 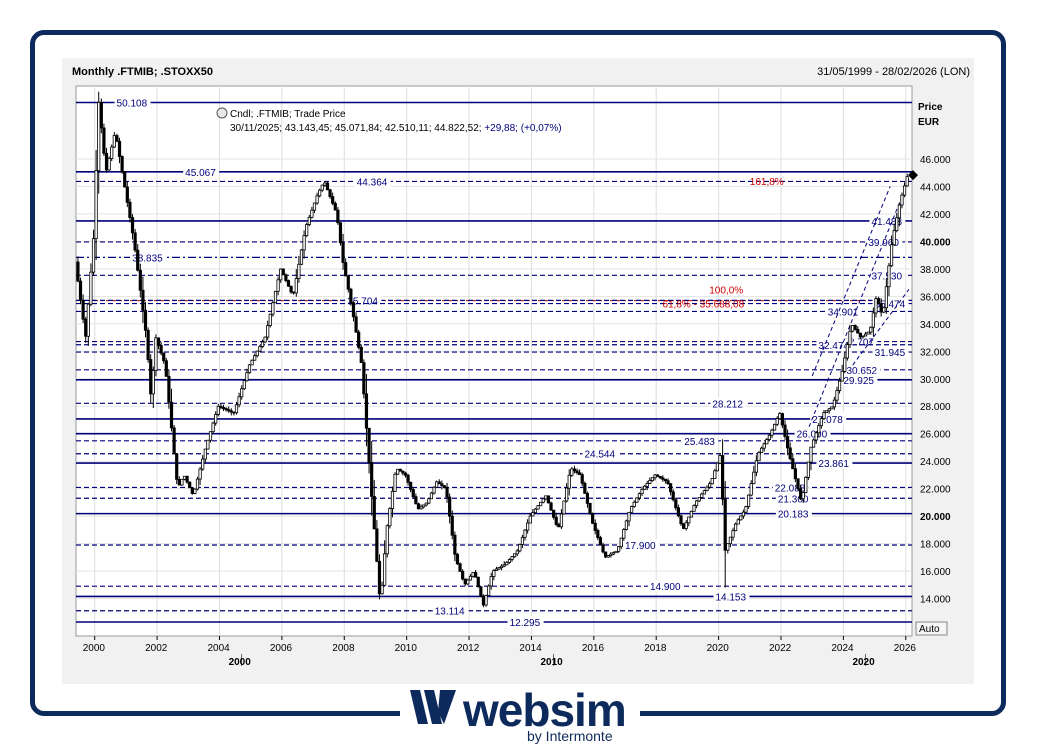 I want to click on level-label: 24.544, so click(x=599, y=455).